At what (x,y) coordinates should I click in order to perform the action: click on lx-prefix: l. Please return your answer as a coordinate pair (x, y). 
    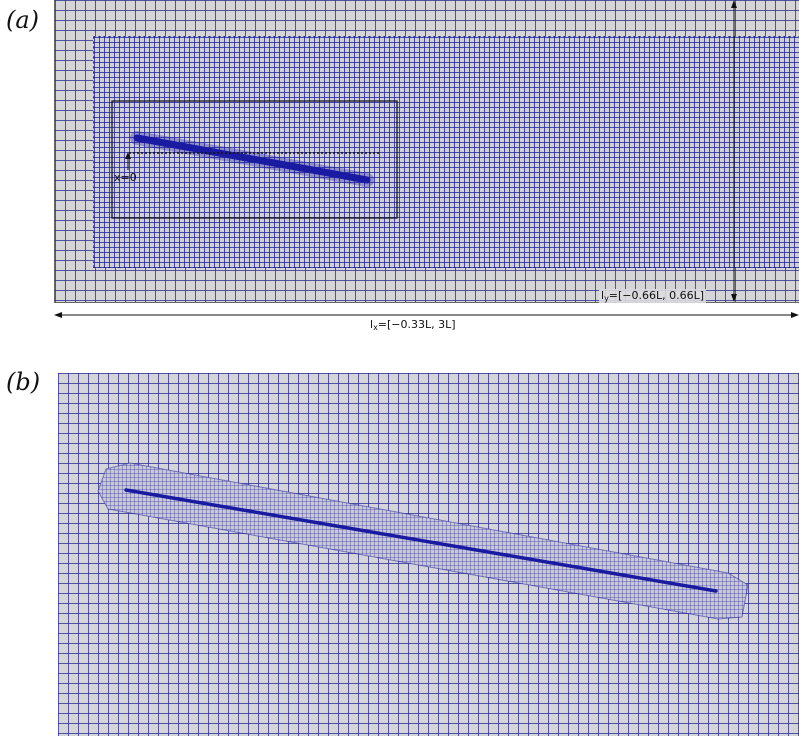
    Looking at the image, I should click on (372, 324).